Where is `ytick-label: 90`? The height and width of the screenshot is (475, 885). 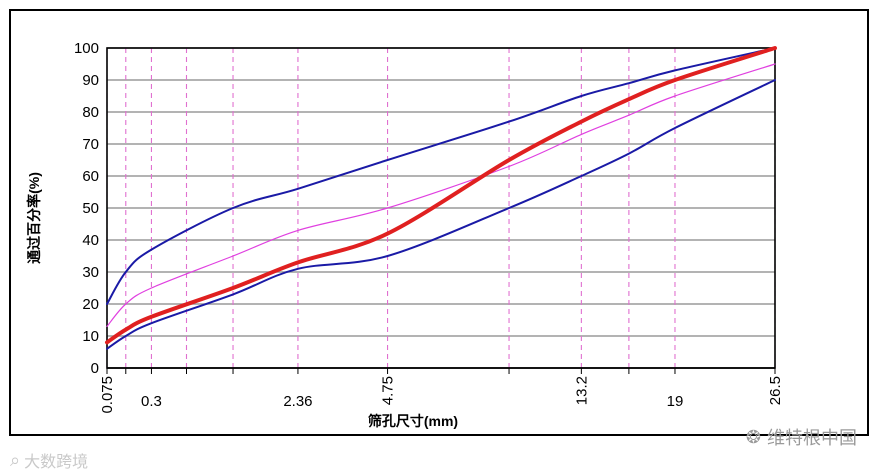 ytick-label: 90 is located at coordinates (90, 80).